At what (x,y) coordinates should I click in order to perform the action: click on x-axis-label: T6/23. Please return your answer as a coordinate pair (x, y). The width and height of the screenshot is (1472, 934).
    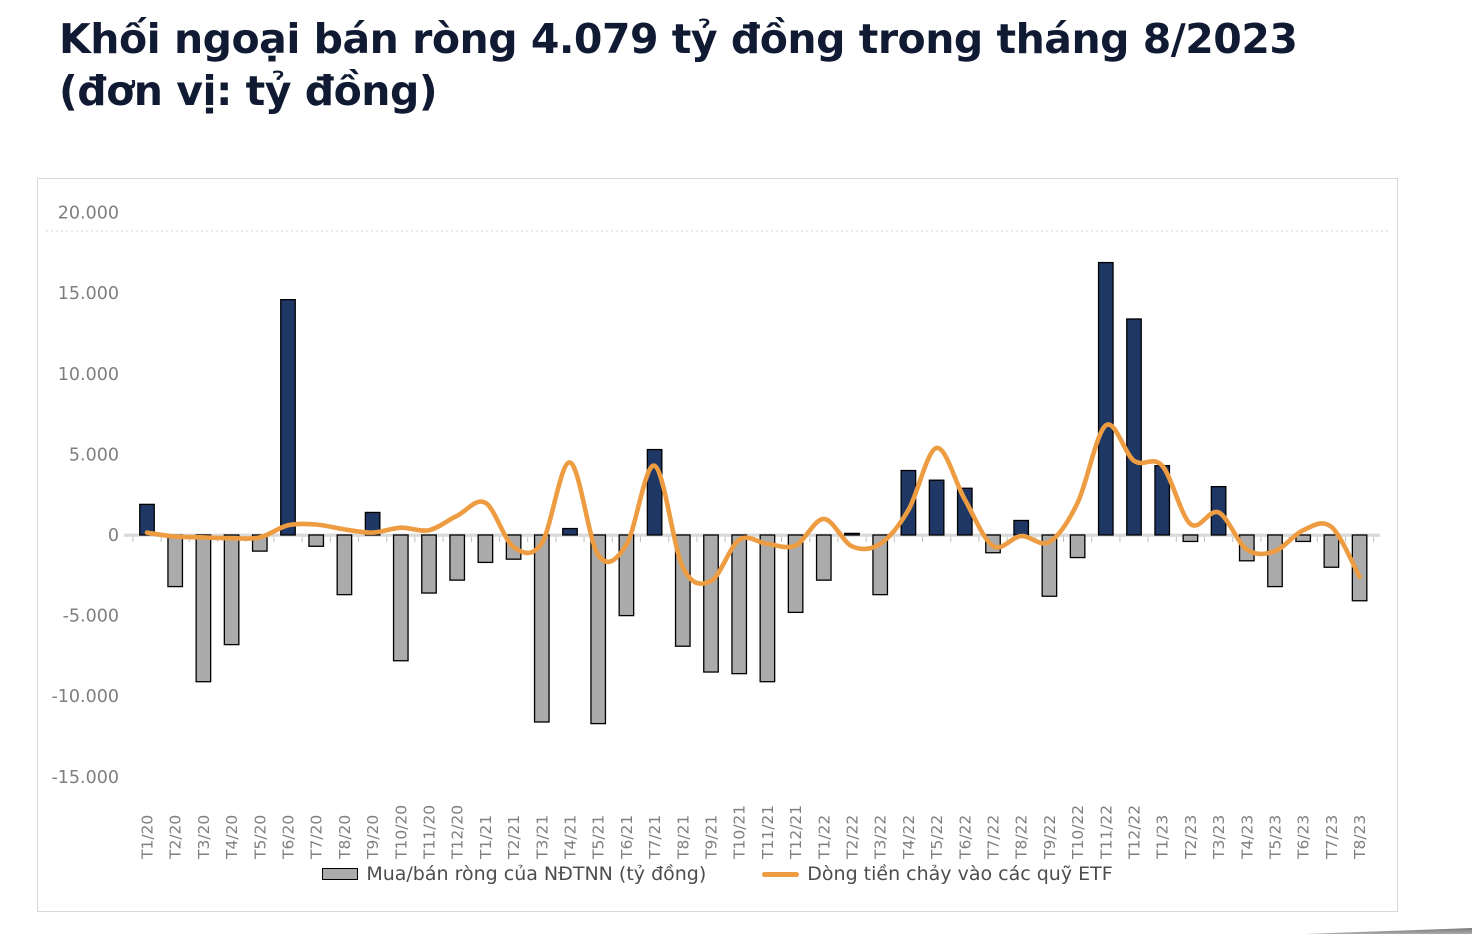
    Looking at the image, I should click on (1304, 837).